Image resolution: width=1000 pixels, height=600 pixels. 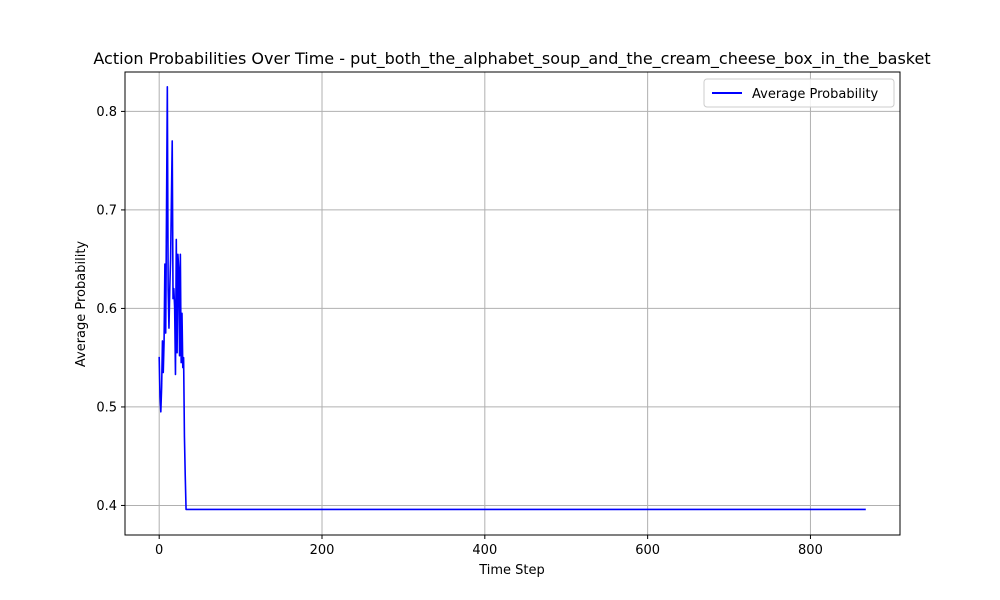 I want to click on x-tick-label: 600, so click(x=647, y=550).